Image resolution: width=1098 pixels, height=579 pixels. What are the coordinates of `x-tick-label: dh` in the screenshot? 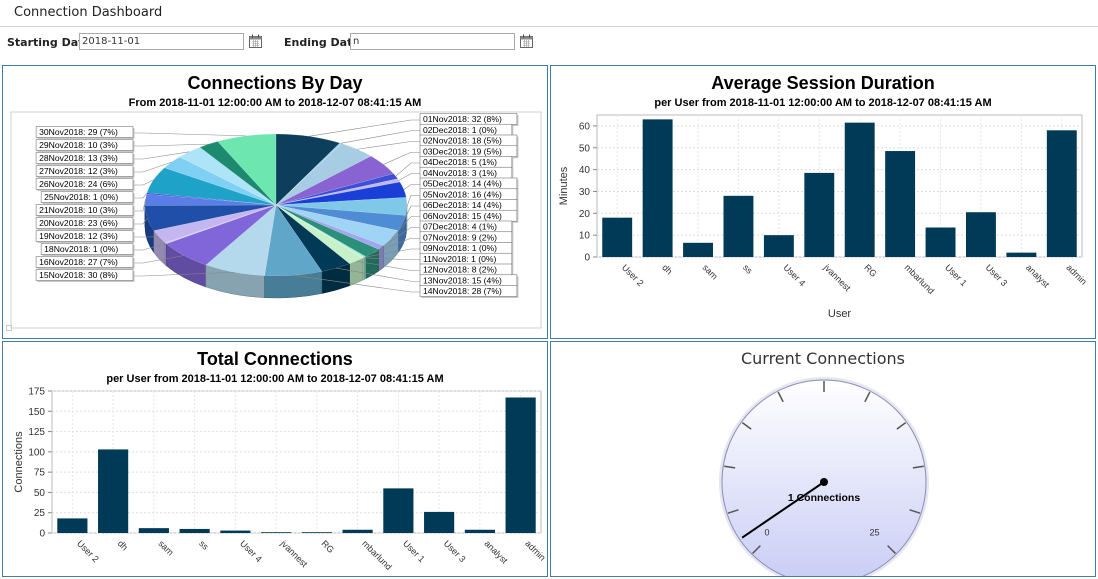 It's located at (123, 545).